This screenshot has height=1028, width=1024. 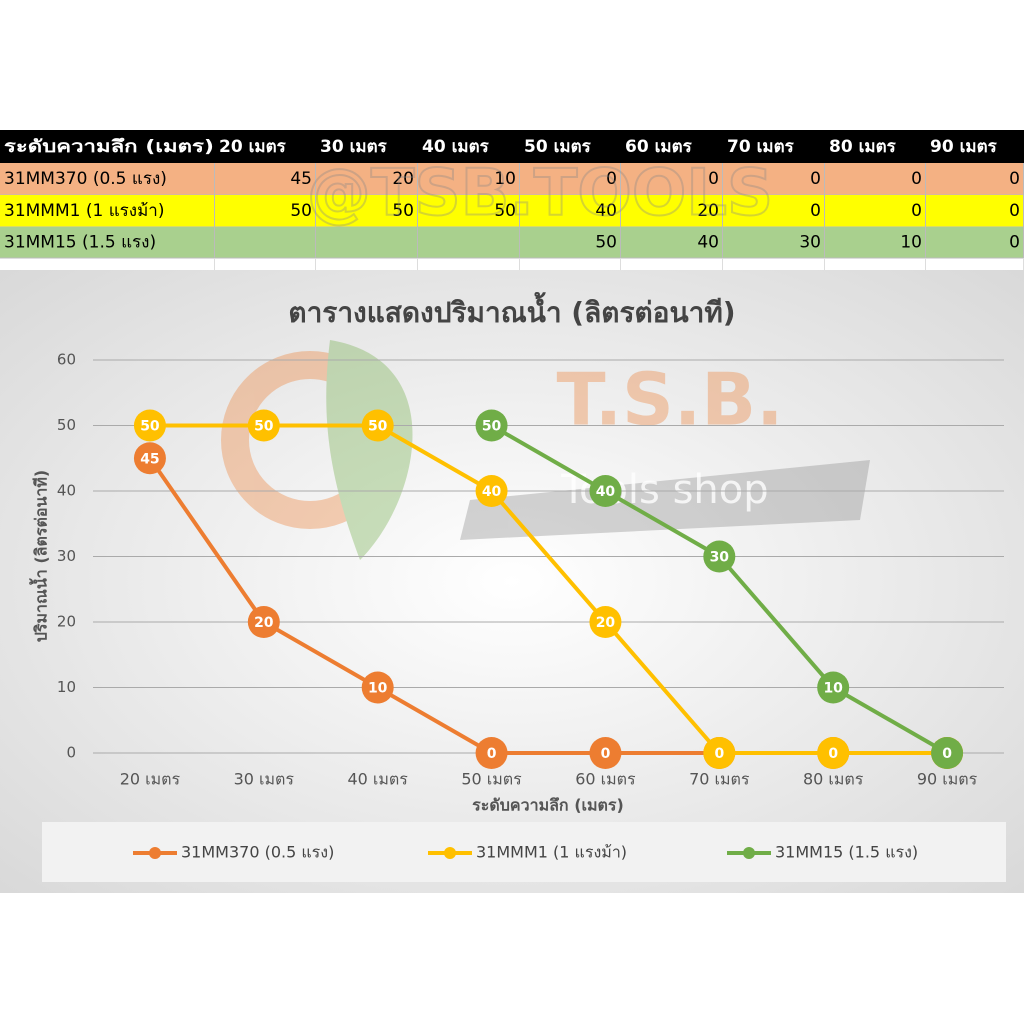 I want to click on table-header-row, so click(x=512, y=146).